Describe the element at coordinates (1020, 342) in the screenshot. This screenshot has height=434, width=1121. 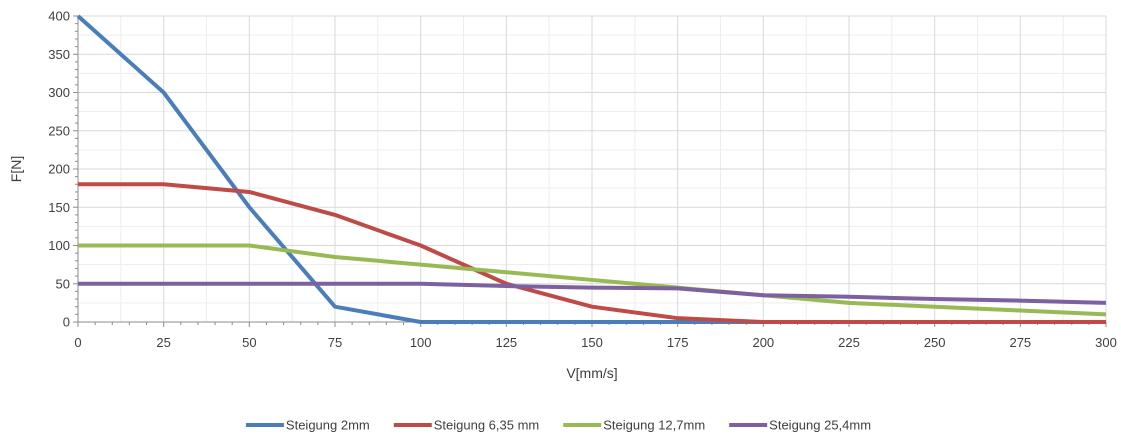
I see `x-tick-label: 275` at that location.